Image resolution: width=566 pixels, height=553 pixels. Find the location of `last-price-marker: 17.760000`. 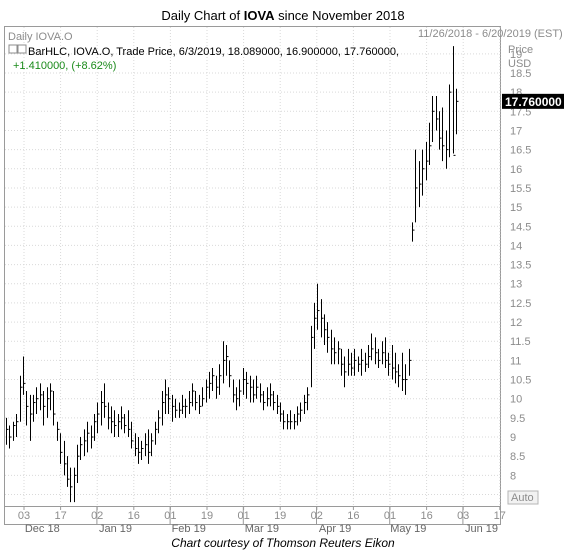

last-price-marker: 17.760000 is located at coordinates (533, 101).